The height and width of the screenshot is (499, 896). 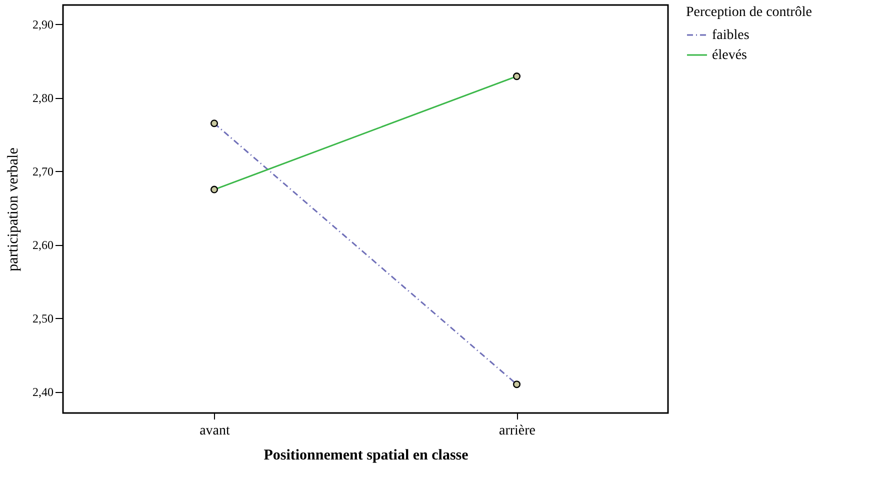 What do you see at coordinates (43, 392) in the screenshot?
I see `y-tick-label: 2,40` at bounding box center [43, 392].